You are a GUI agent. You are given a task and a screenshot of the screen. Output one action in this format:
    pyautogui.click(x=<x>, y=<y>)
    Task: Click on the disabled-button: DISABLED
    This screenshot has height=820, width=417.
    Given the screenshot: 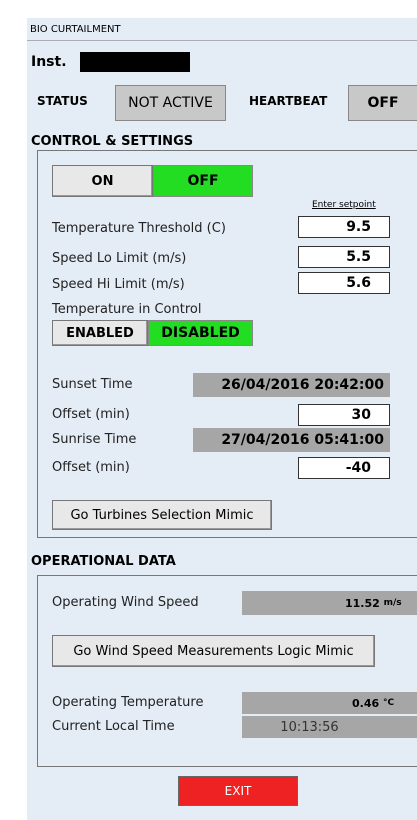 What is the action you would take?
    pyautogui.click(x=200, y=333)
    